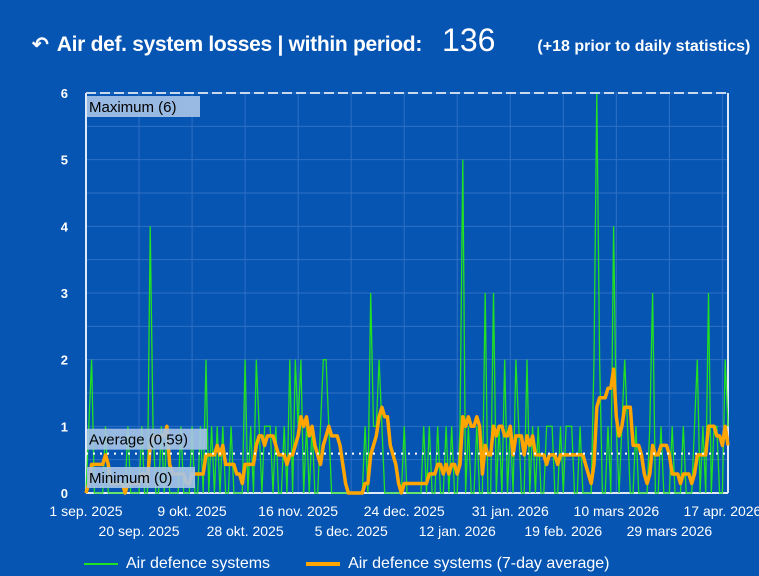 The height and width of the screenshot is (576, 759). Describe the element at coordinates (323, 564) in the screenshot. I see `legend-swatch-average` at that location.